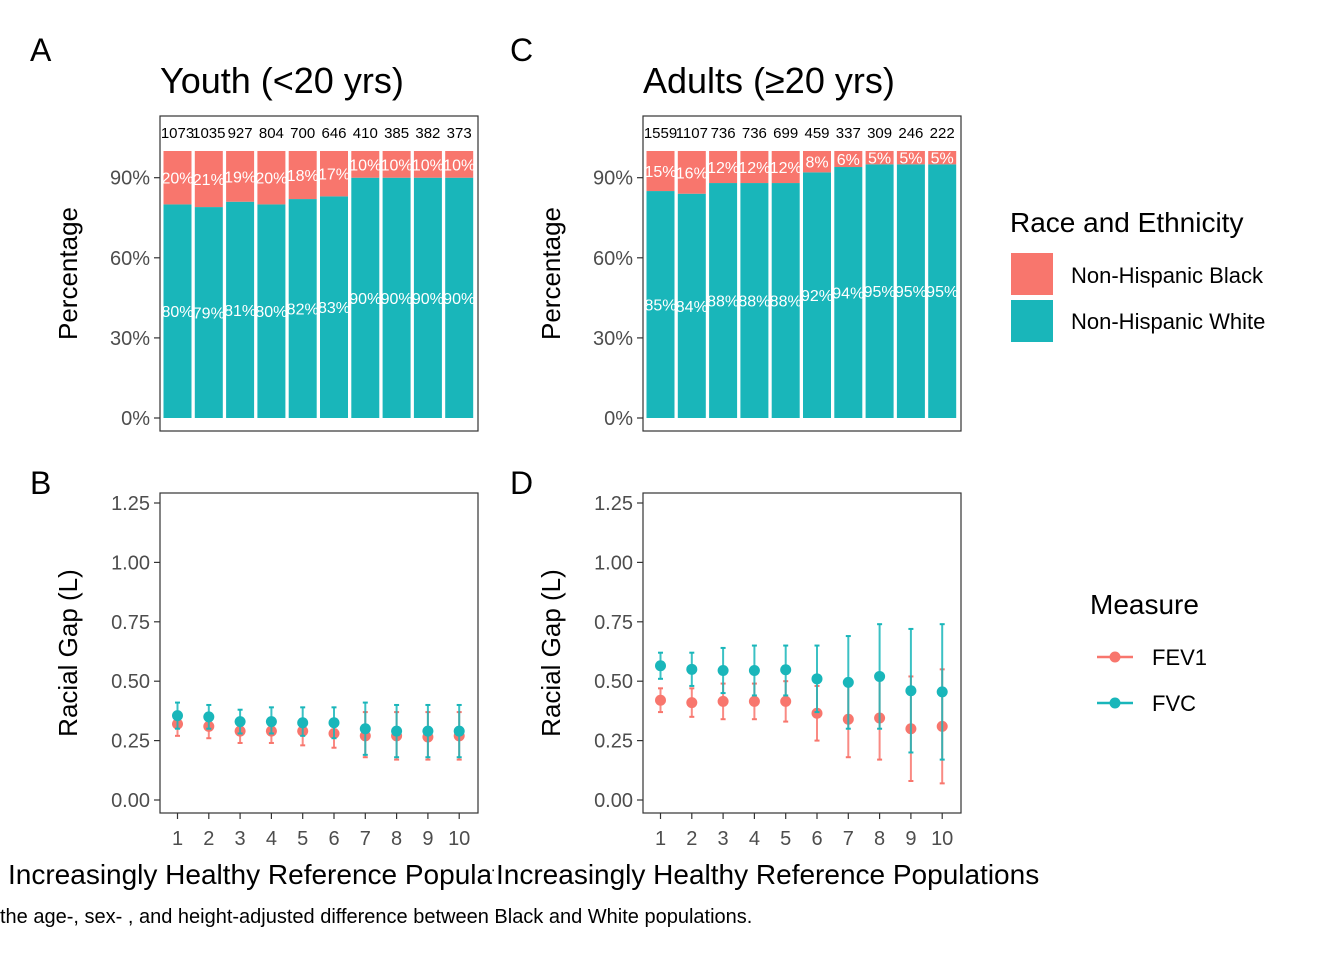 This screenshot has width=1344, height=960. I want to click on legend-race-swatch-white, so click(1032, 321).